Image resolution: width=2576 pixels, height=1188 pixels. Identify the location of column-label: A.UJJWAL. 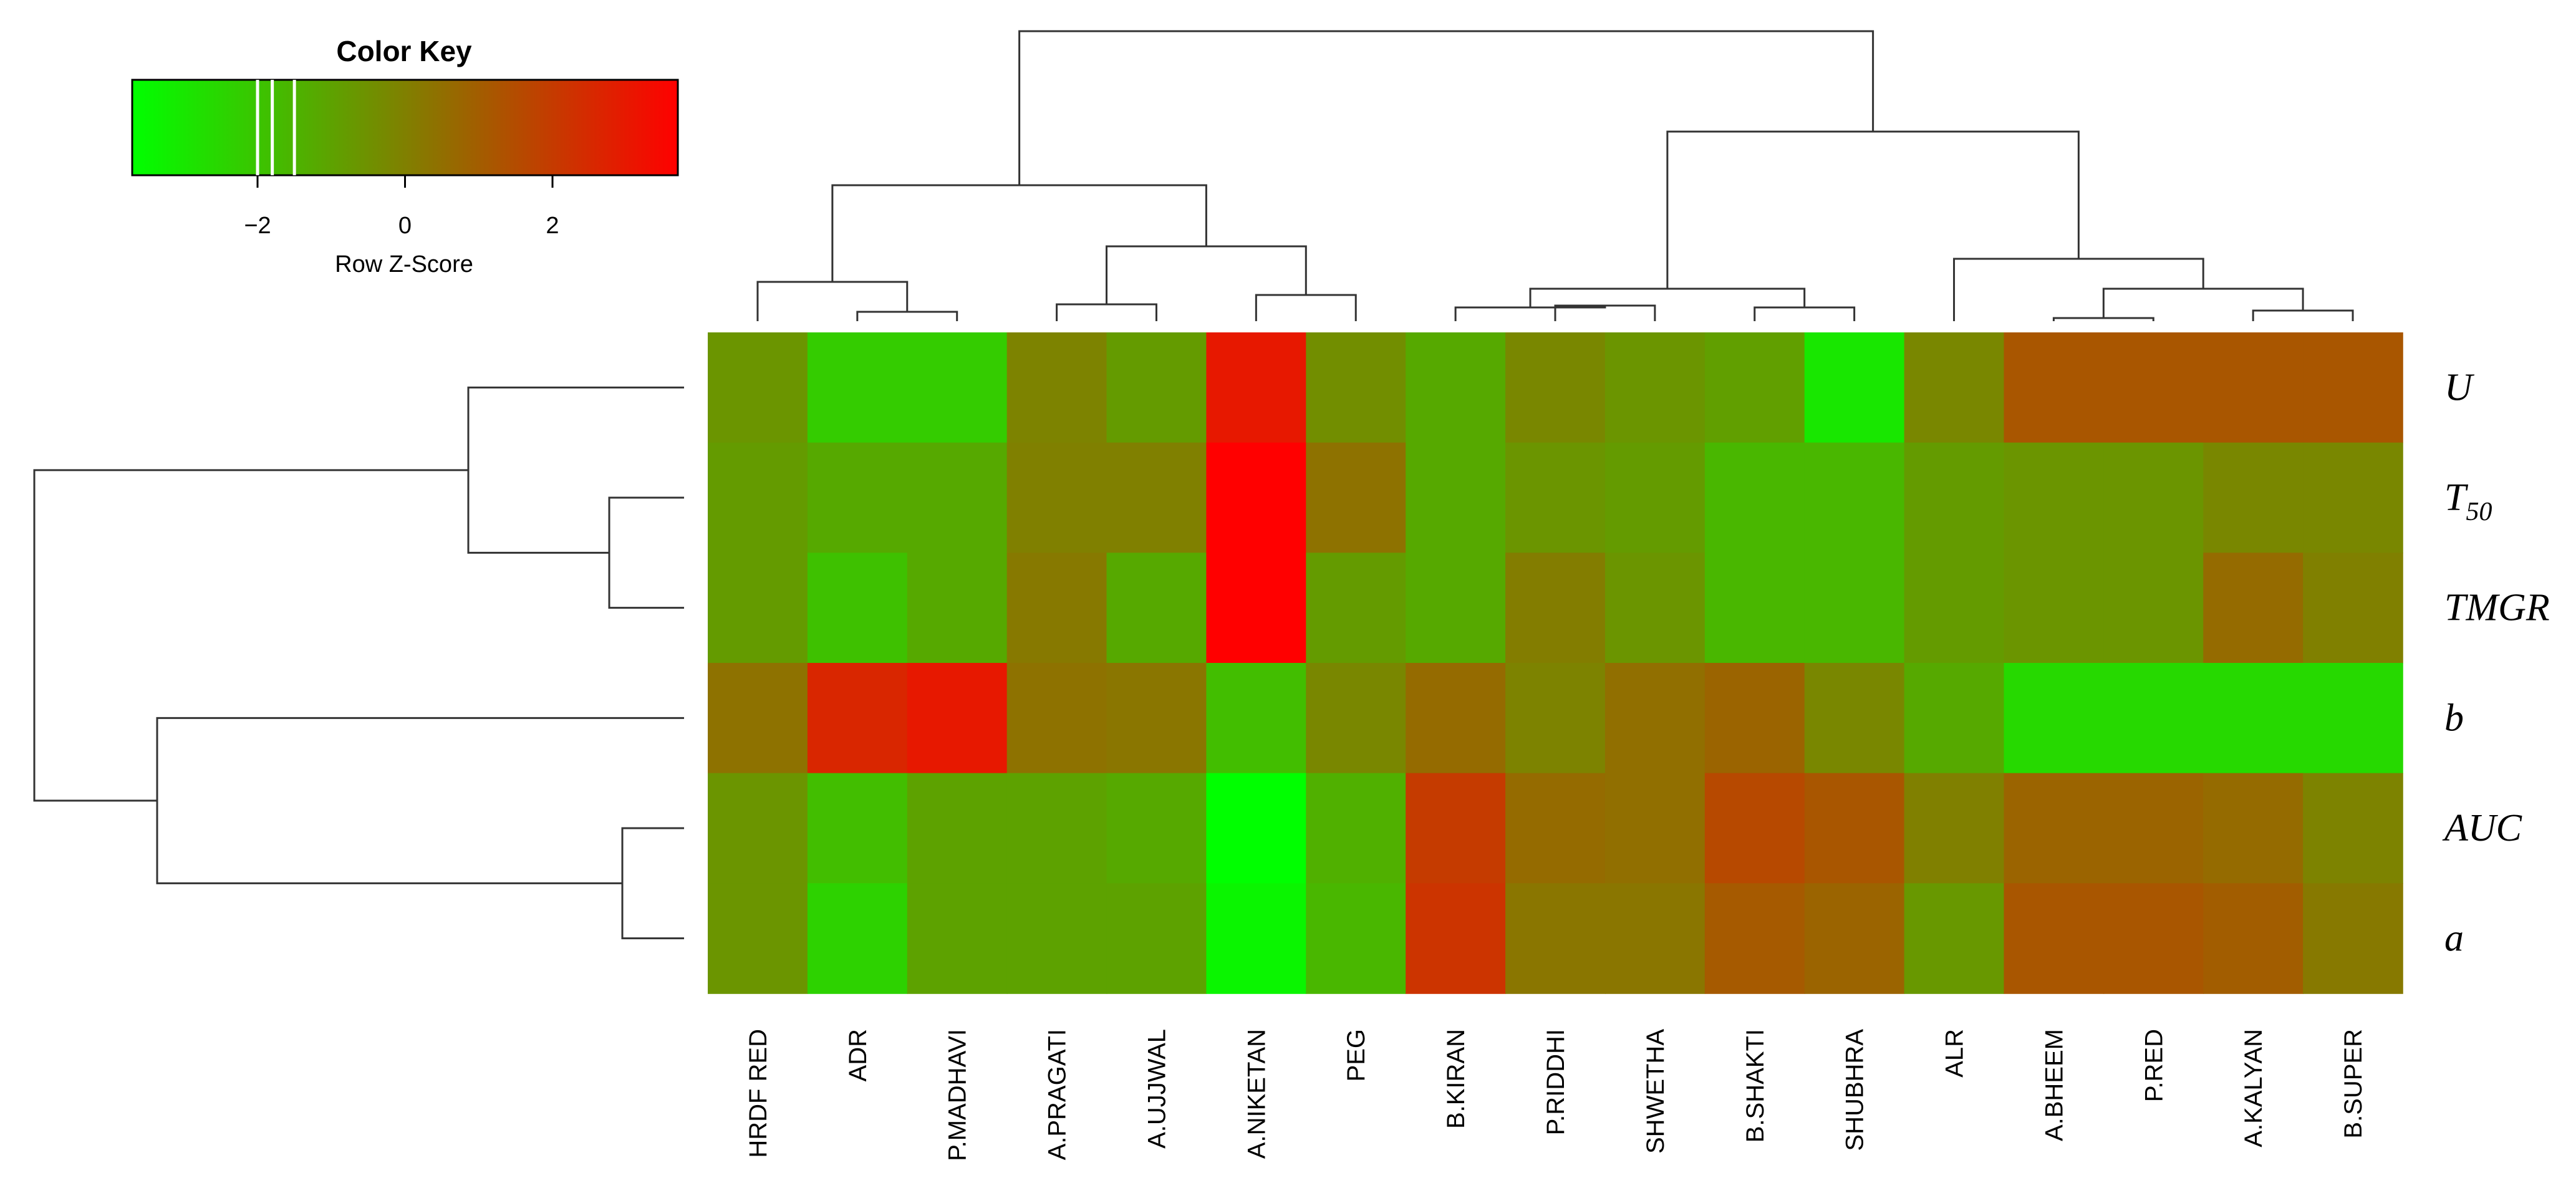
(1157, 1089).